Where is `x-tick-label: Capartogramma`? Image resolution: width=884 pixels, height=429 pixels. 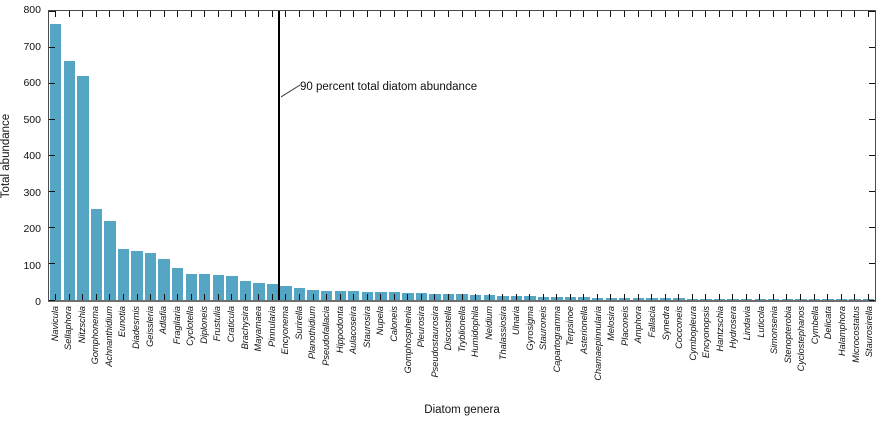
x-tick-label: Capartogramma is located at coordinates (556, 339).